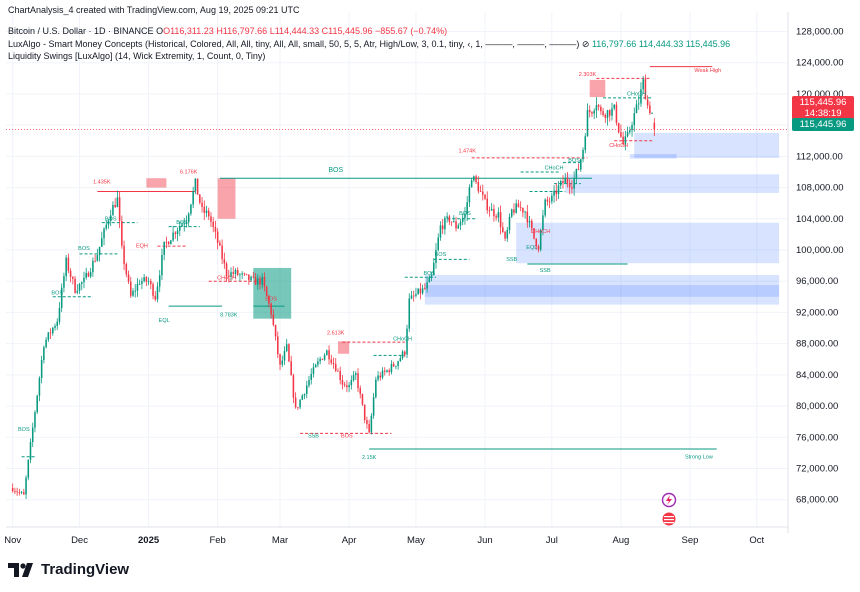 This screenshot has height=592, width=860. Describe the element at coordinates (819, 156) in the screenshot. I see `y-tick-label: 112,000.00` at that location.